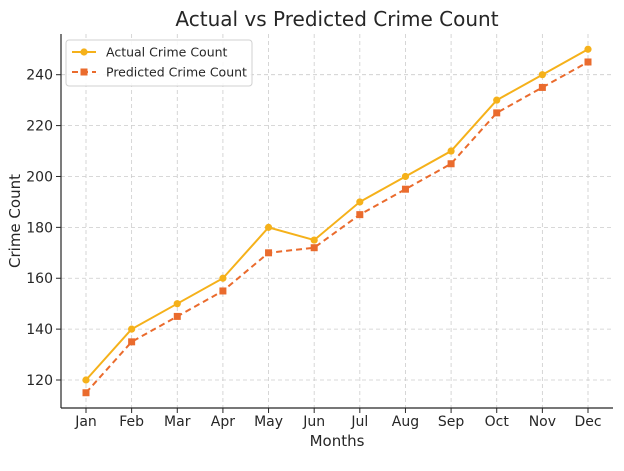 The width and height of the screenshot is (624, 471). What do you see at coordinates (176, 72) in the screenshot?
I see `legend-label: Predicted Crime Count` at bounding box center [176, 72].